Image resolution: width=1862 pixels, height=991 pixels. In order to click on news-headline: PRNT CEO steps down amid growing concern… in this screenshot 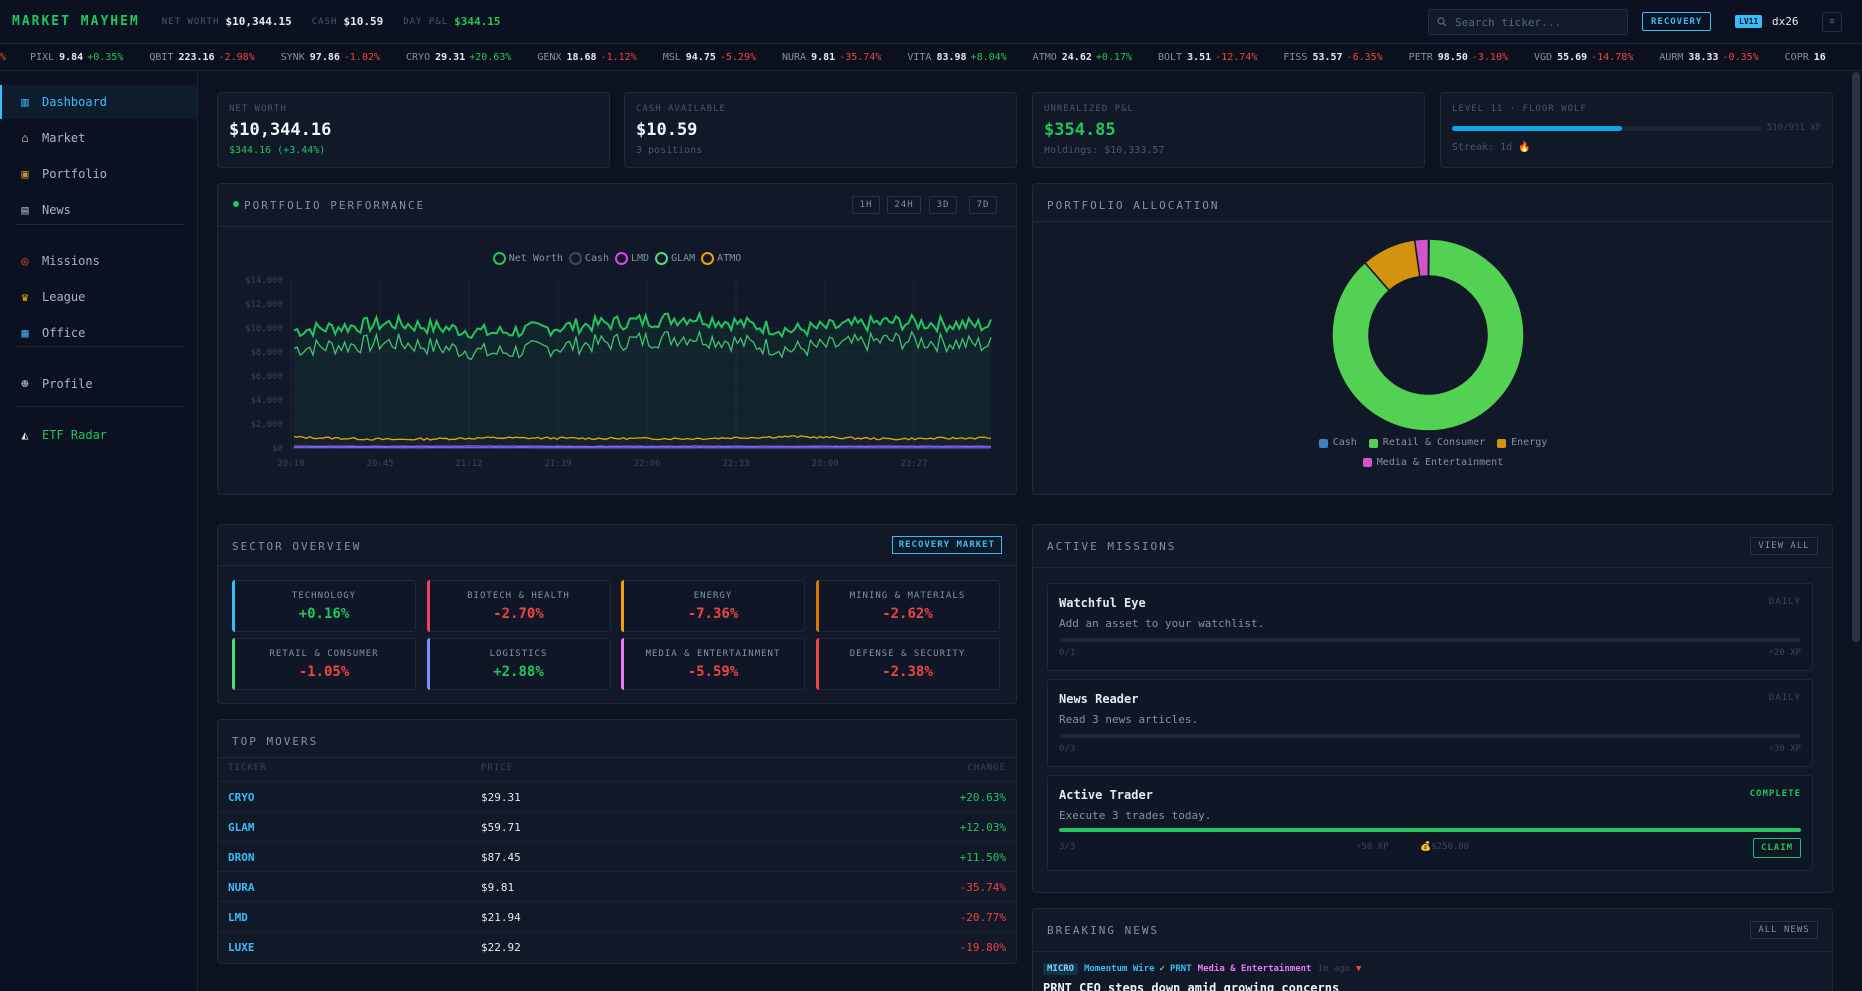, I will do `click(1191, 986)`.